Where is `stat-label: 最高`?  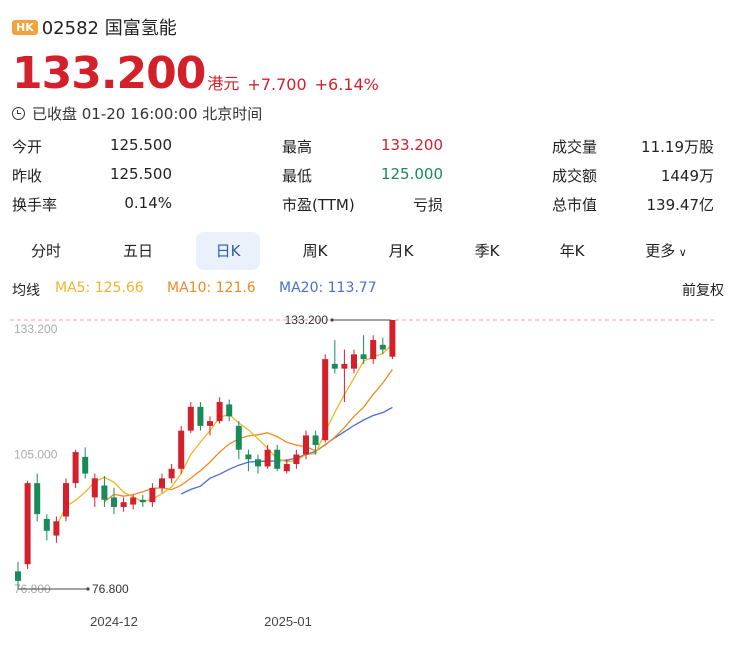
stat-label: 最高 is located at coordinates (297, 147).